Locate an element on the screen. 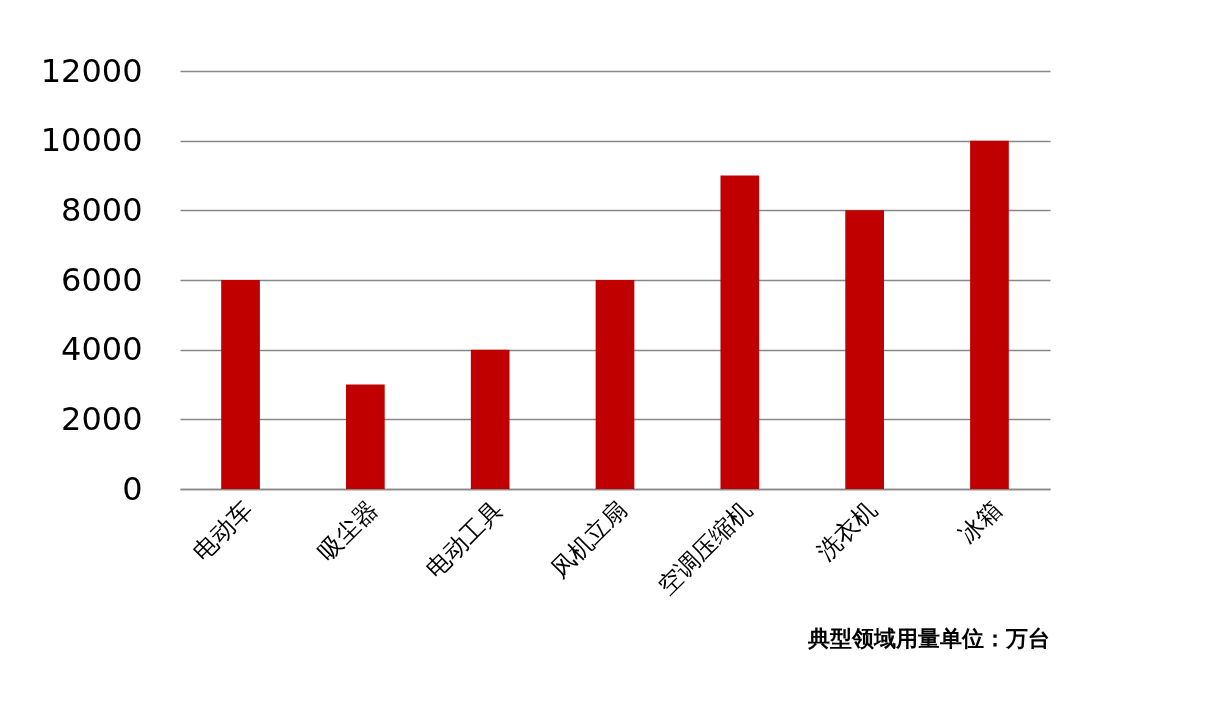 This screenshot has width=1212, height=708. x-tick-label: 风机立扇 is located at coordinates (589, 539).